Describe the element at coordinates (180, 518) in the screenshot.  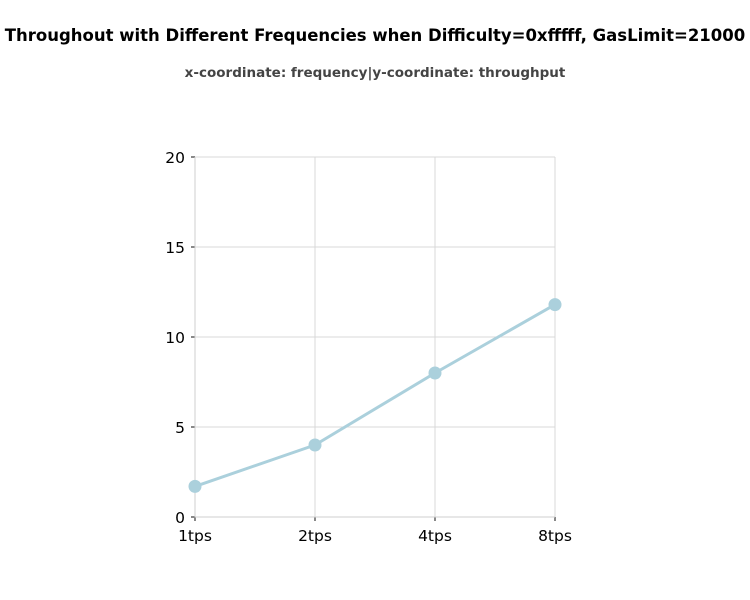
I see `y-tick-label: 0` at that location.